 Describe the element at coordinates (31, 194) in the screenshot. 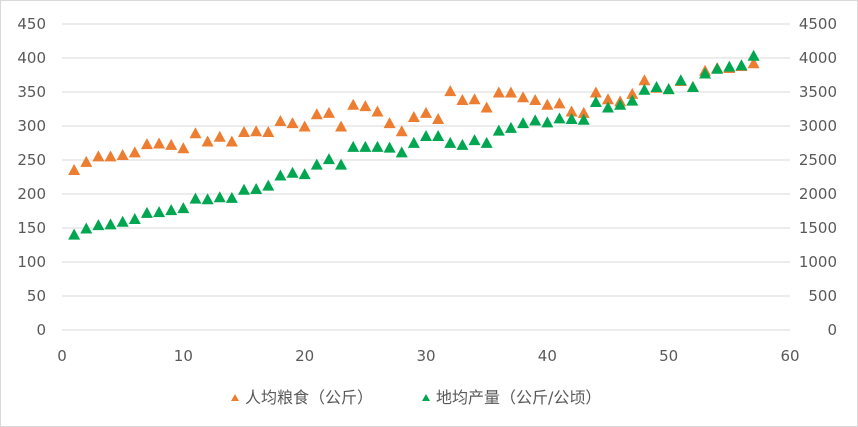

I see `y-left-tick-label: 200` at that location.